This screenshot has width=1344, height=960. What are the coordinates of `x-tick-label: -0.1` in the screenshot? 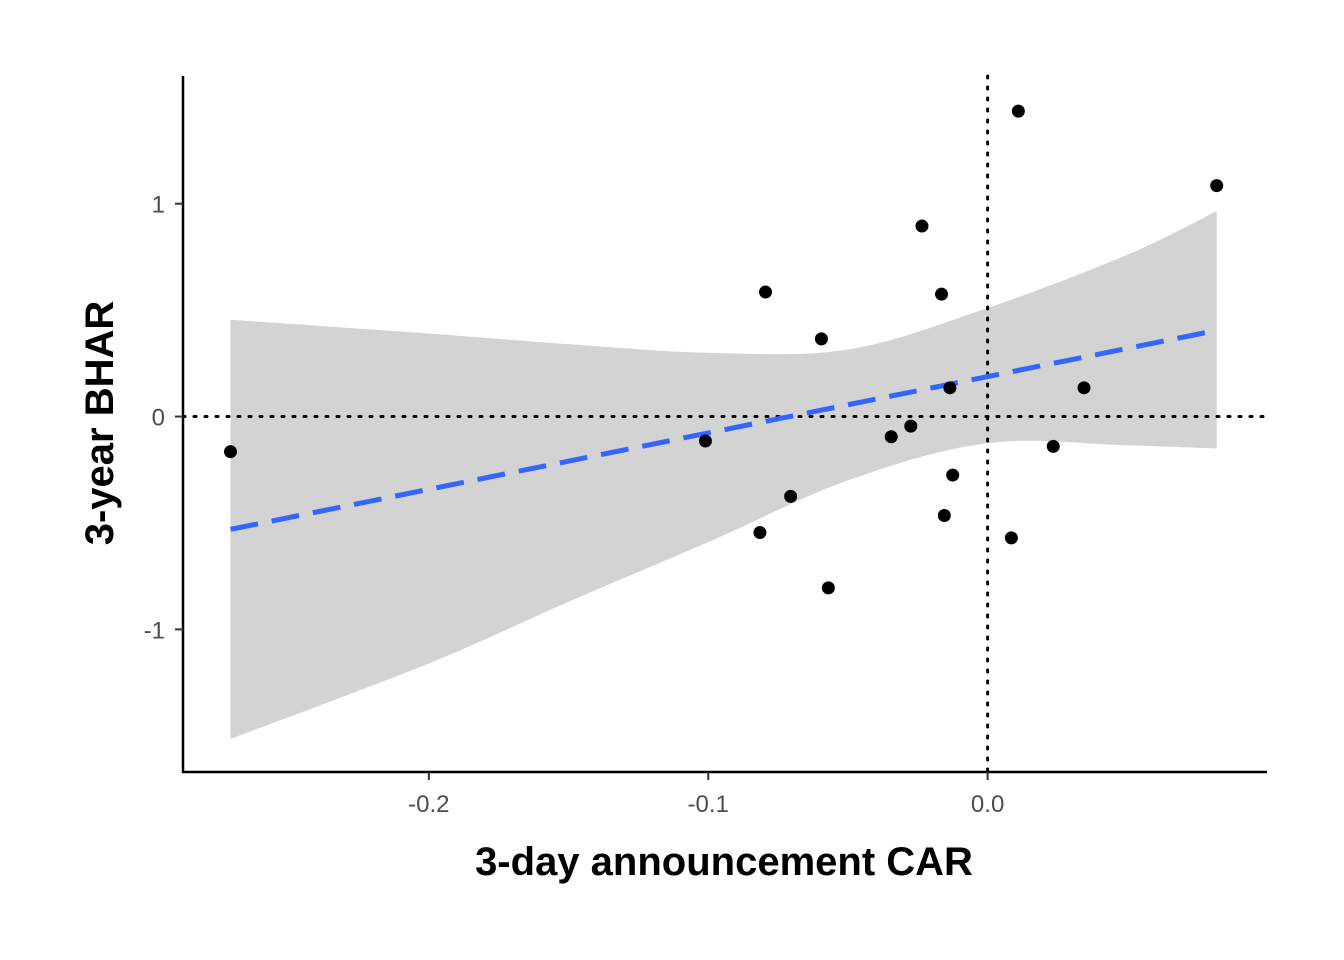 It's located at (708, 804).